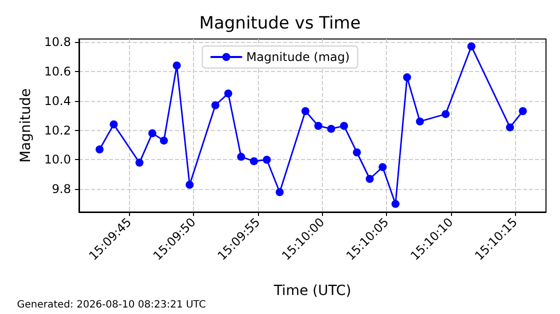 Image resolution: width=560 pixels, height=314 pixels. What do you see at coordinates (298, 57) in the screenshot?
I see `legend-label: Magnitude (mag)` at bounding box center [298, 57].